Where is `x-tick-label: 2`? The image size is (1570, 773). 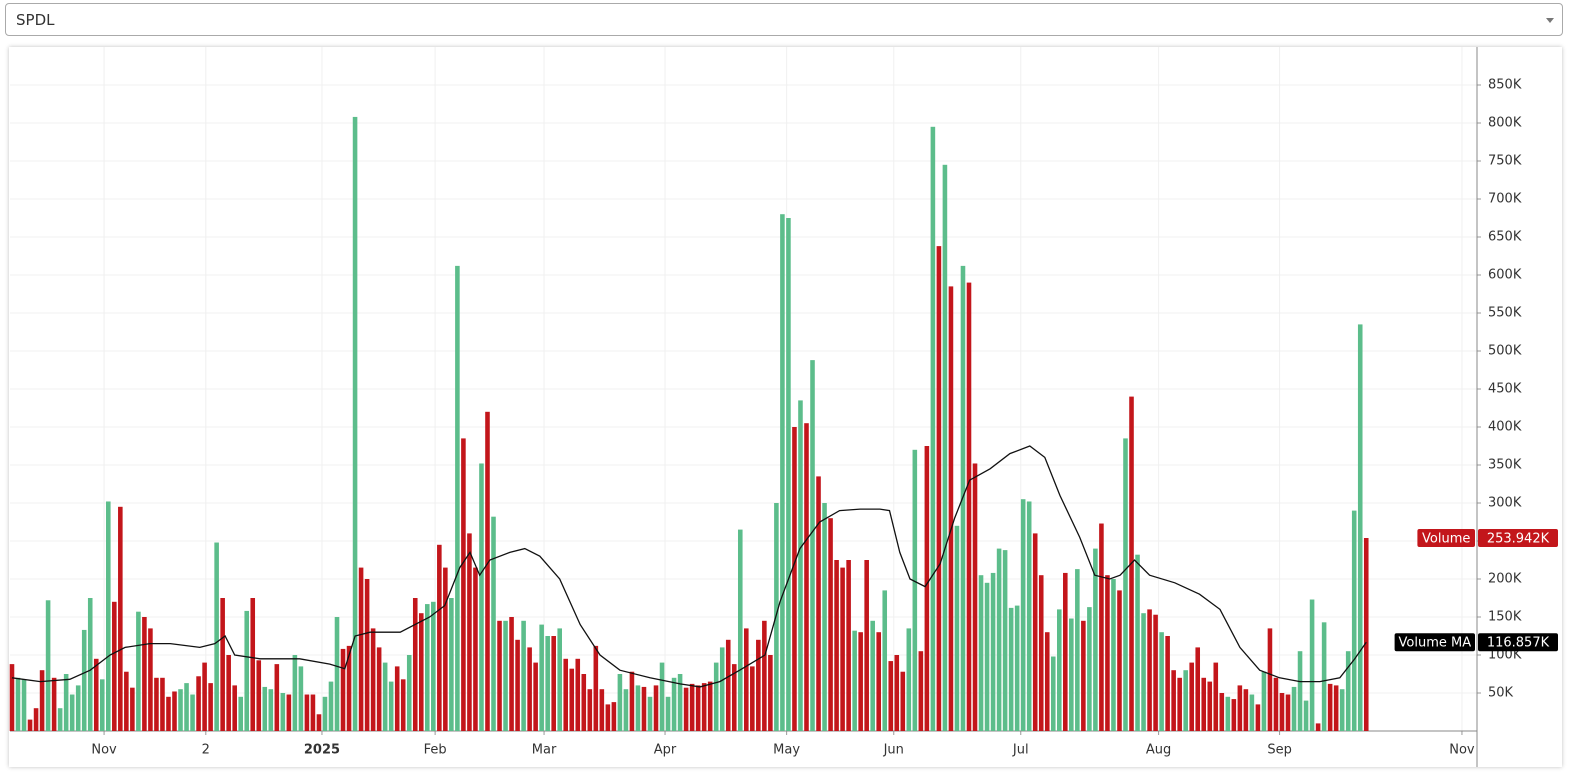
x-tick-label: 2 is located at coordinates (206, 750).